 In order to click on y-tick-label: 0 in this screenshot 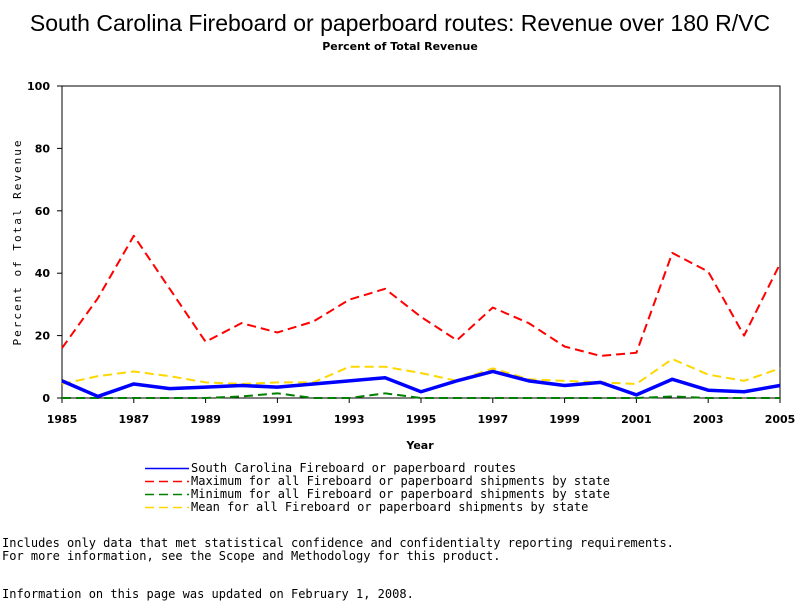, I will do `click(46, 398)`.